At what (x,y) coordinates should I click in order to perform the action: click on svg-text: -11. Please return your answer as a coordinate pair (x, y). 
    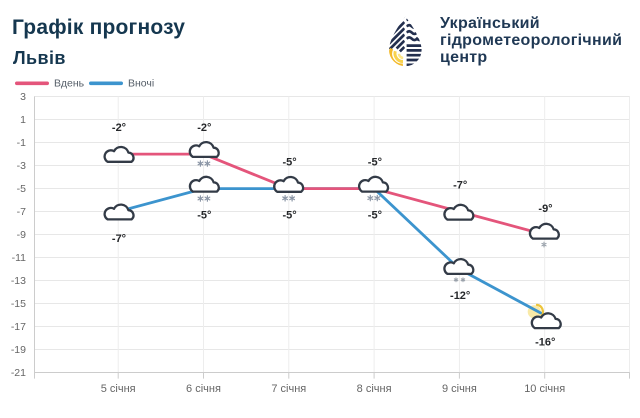
    Looking at the image, I should click on (19, 258).